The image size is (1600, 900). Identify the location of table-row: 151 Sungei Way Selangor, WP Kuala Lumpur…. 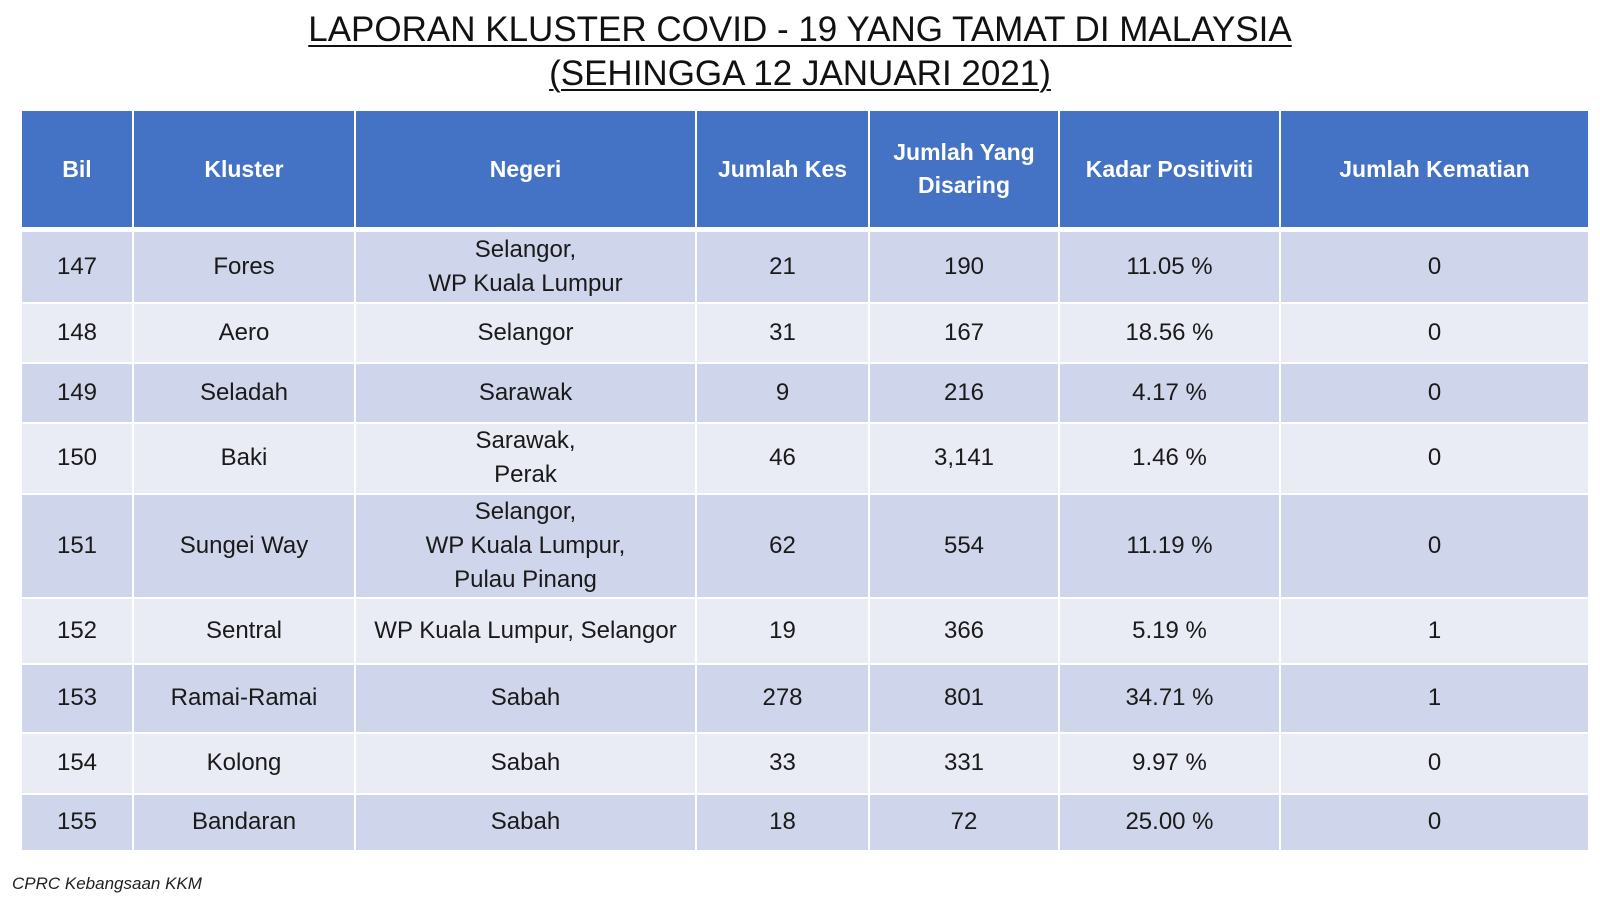
(805, 545).